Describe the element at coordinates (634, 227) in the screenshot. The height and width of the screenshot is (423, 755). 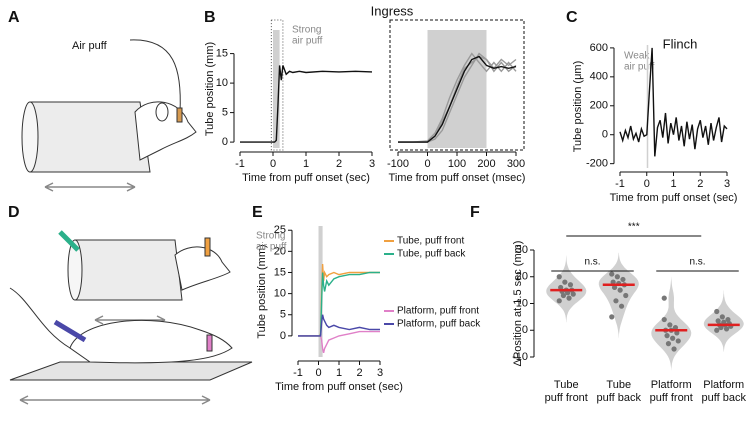
I see `significance-label: ***` at that location.